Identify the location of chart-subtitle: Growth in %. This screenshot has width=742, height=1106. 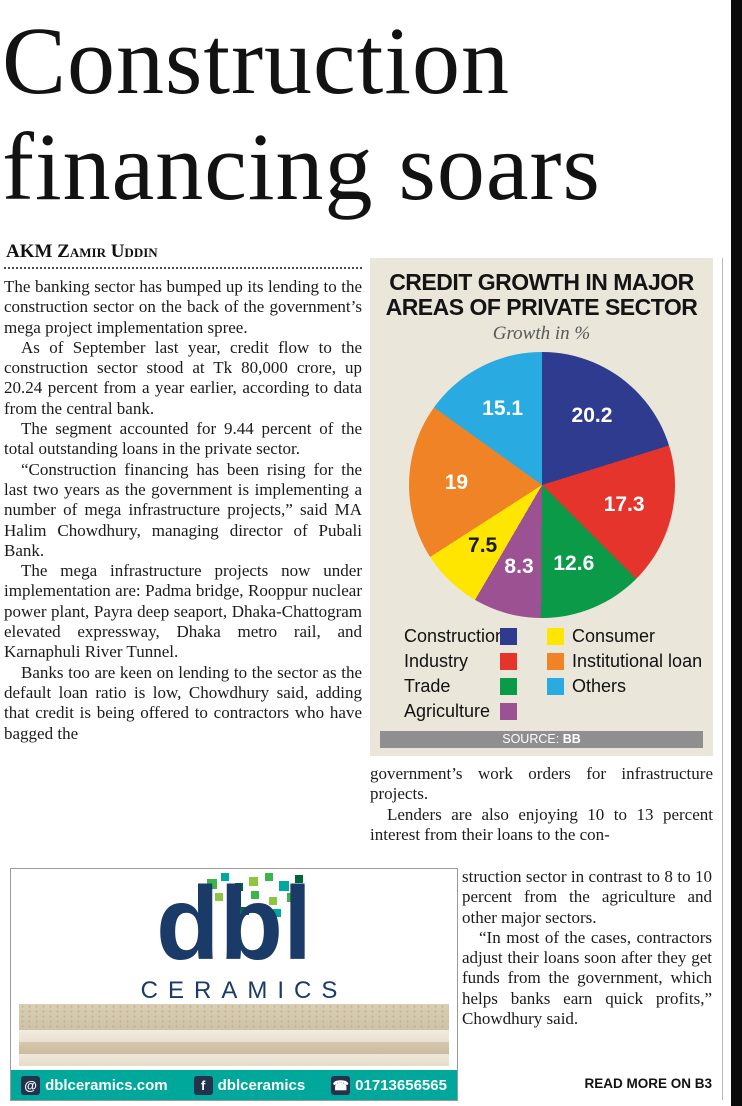
(541, 333).